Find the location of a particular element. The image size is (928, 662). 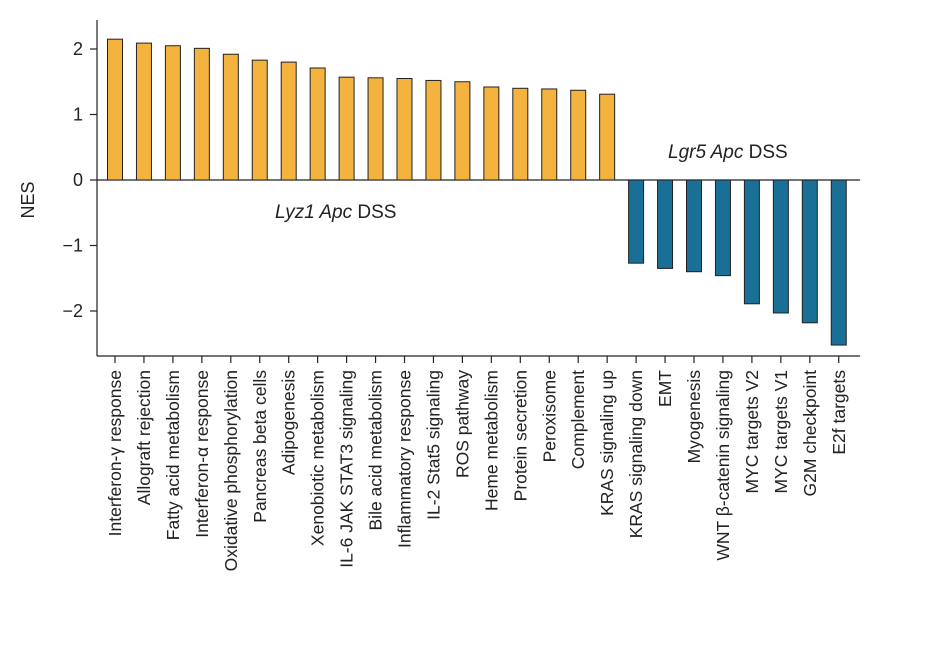

category-label: KRAS signaling down is located at coordinates (636, 454).